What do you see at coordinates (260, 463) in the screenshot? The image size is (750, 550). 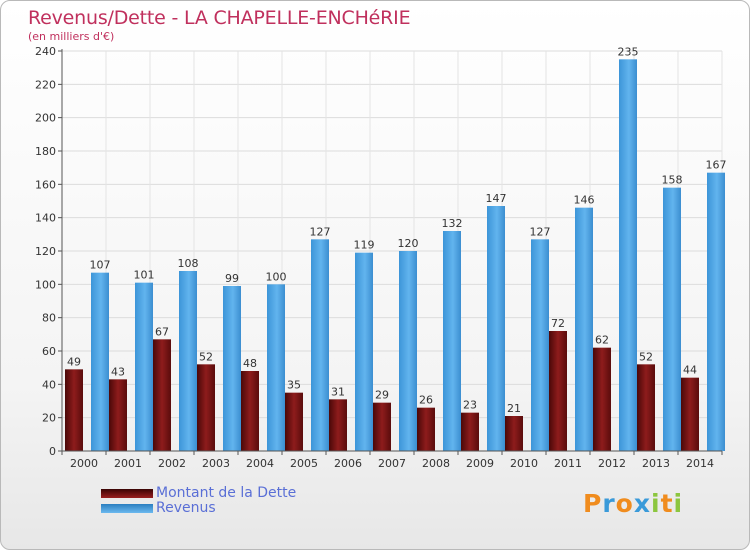 I see `x-tick-label: 2004` at bounding box center [260, 463].